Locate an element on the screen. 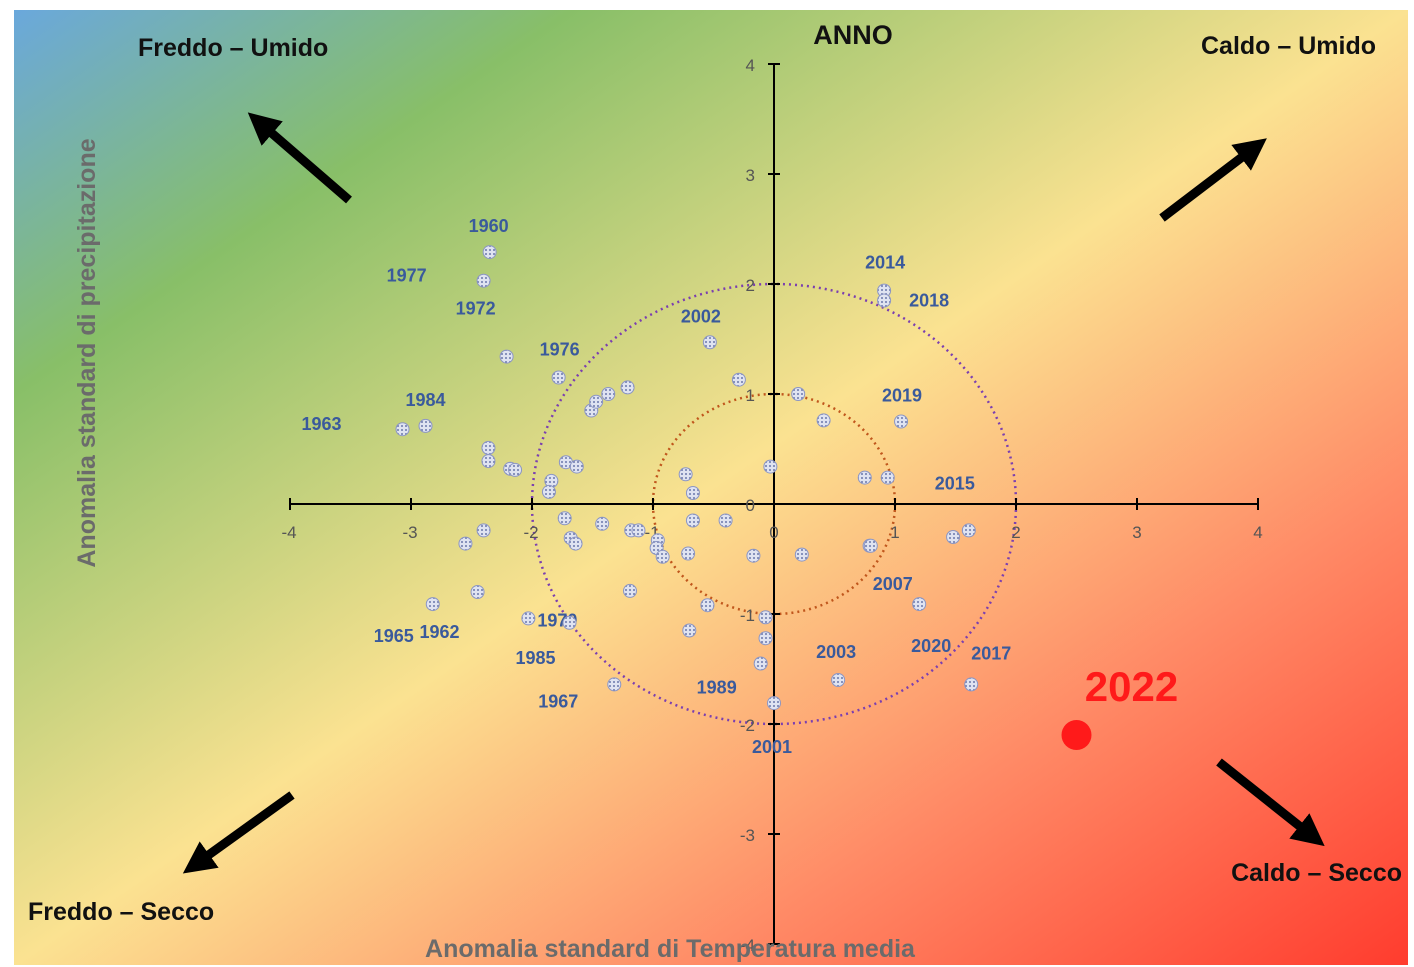 Image resolution: width=1414 pixels, height=967 pixels. point-label-1960: 1960 is located at coordinates (489, 226).